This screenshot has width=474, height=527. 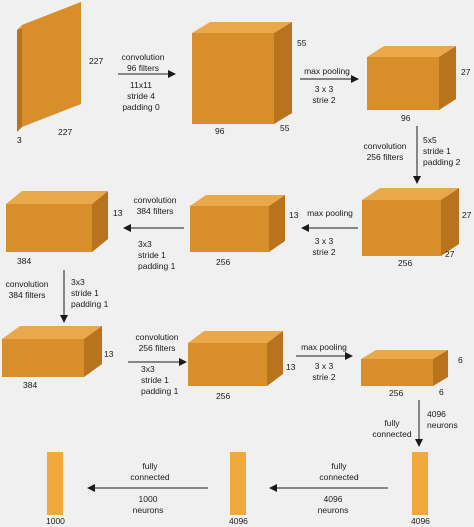 I want to click on input-depth-label: 3, so click(x=19, y=140).